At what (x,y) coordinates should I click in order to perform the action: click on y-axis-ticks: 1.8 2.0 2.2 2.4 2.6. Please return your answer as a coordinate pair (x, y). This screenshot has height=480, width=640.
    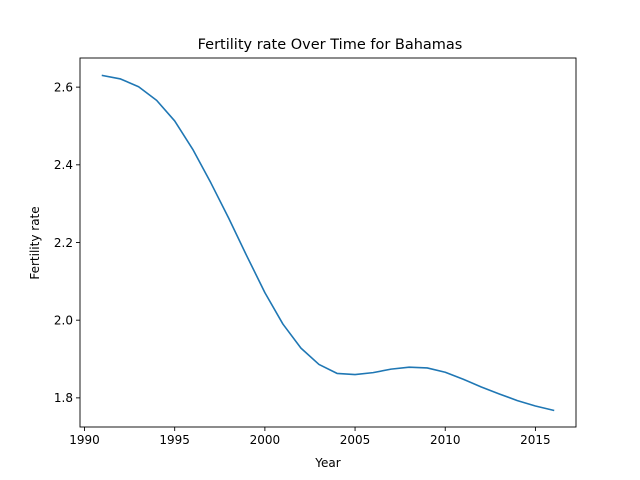
    Looking at the image, I should click on (67, 242).